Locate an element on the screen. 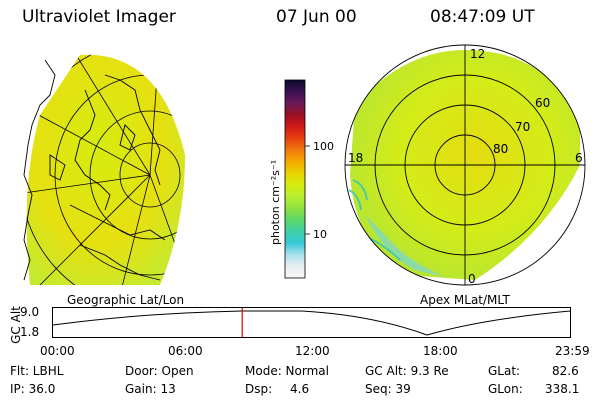  lat-label-80: 80 is located at coordinates (500, 149).